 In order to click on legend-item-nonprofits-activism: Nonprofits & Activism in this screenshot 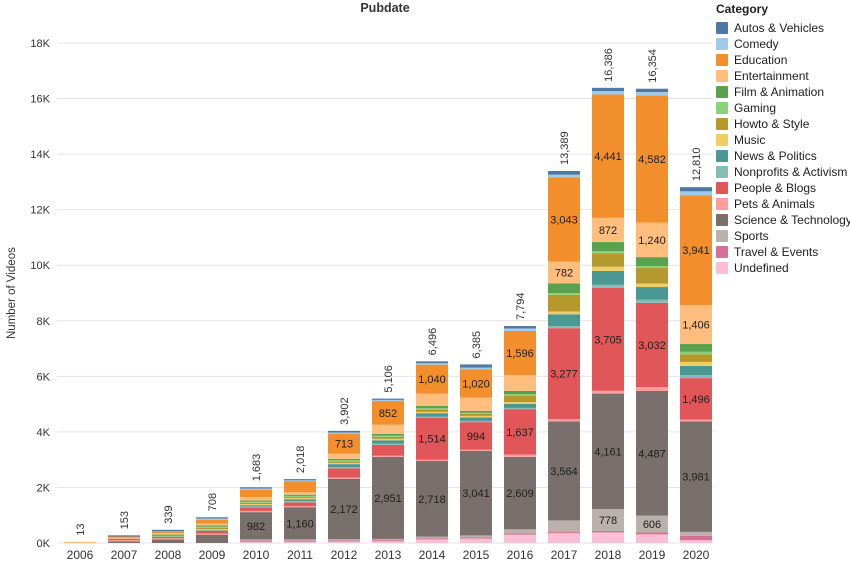, I will do `click(782, 172)`.